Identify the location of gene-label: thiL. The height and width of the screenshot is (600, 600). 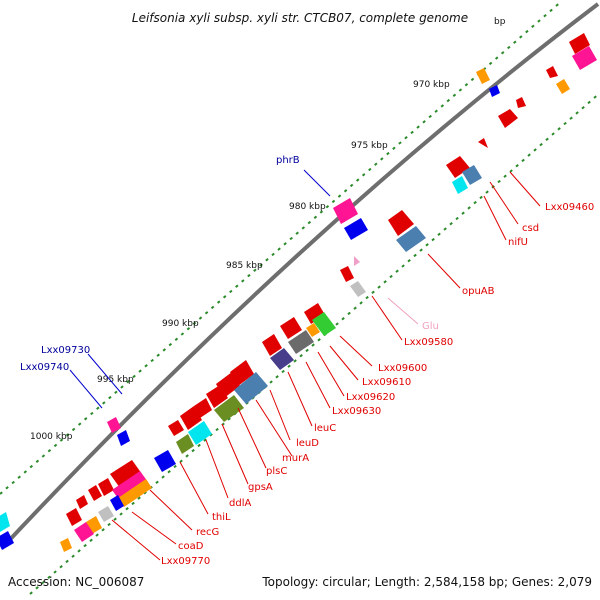
(221, 517).